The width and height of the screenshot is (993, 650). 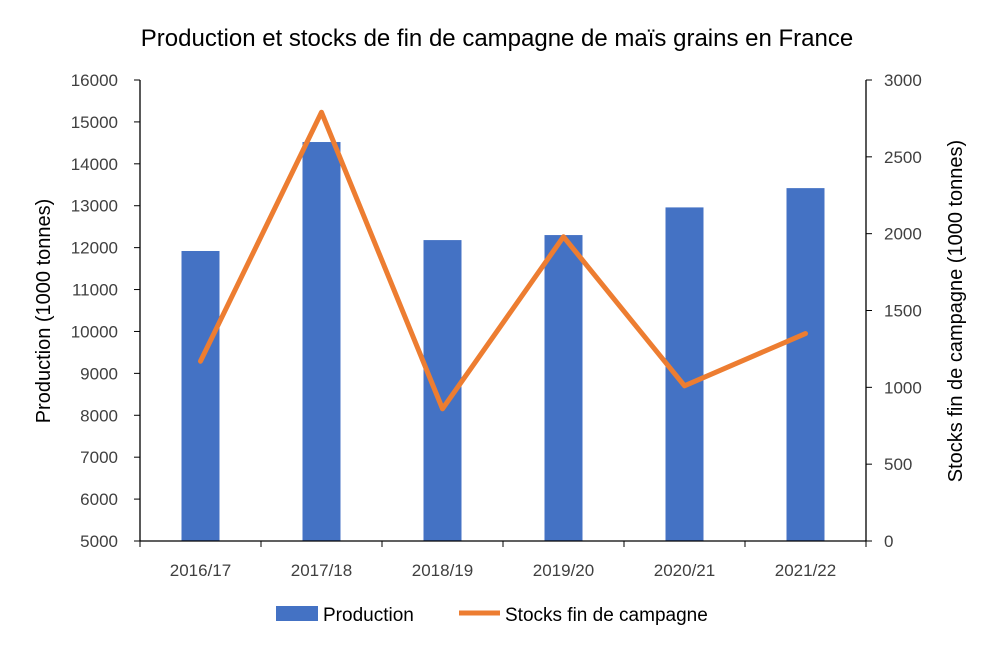 I want to click on bar-2020/21, so click(x=684, y=374).